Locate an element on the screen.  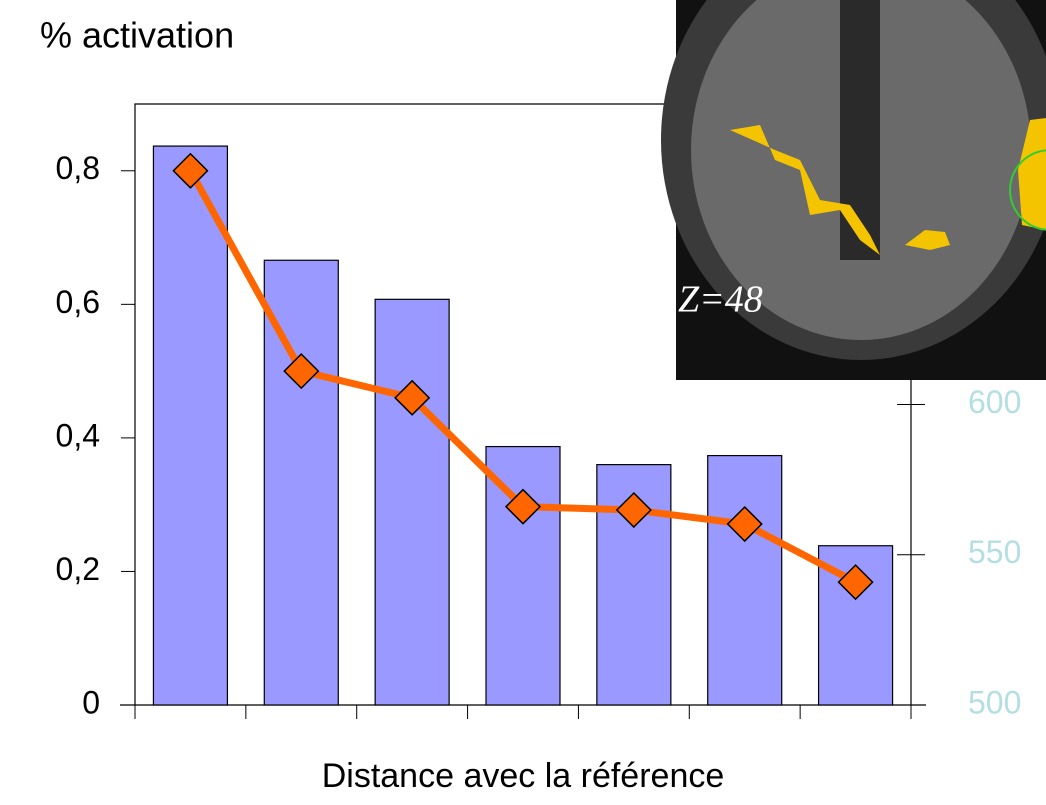
y2-tick-label: 600 is located at coordinates (994, 402).